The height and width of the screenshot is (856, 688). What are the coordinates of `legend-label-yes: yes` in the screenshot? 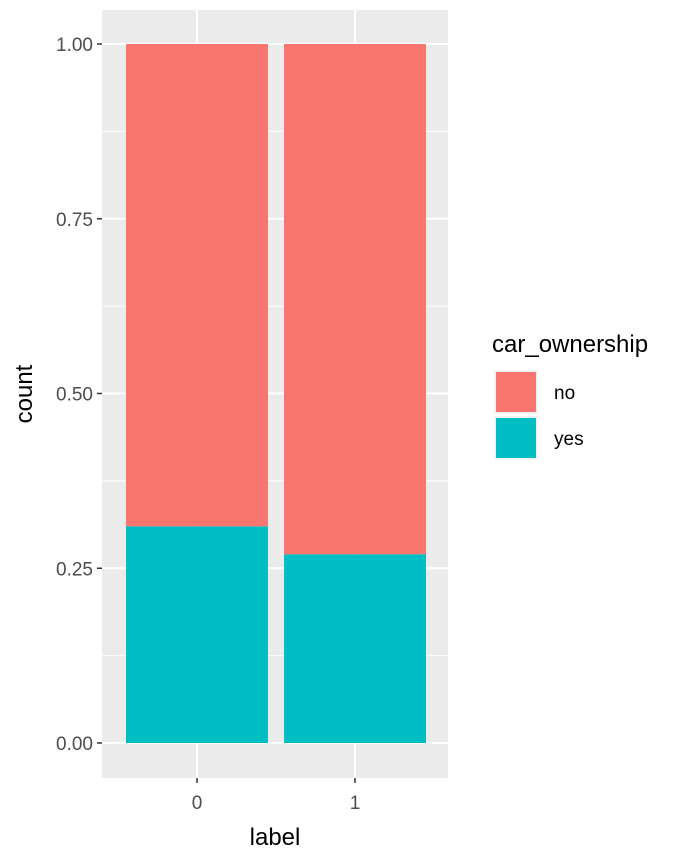 It's located at (569, 439).